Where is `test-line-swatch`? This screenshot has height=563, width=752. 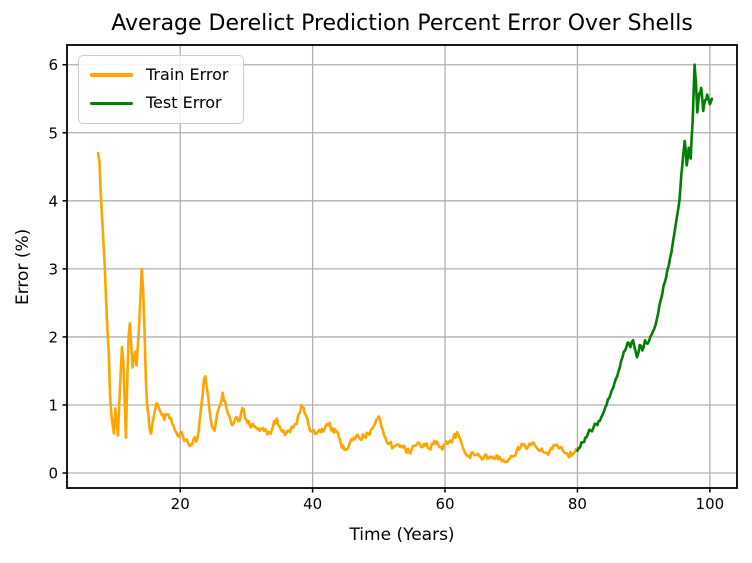 test-line-swatch is located at coordinates (111, 103).